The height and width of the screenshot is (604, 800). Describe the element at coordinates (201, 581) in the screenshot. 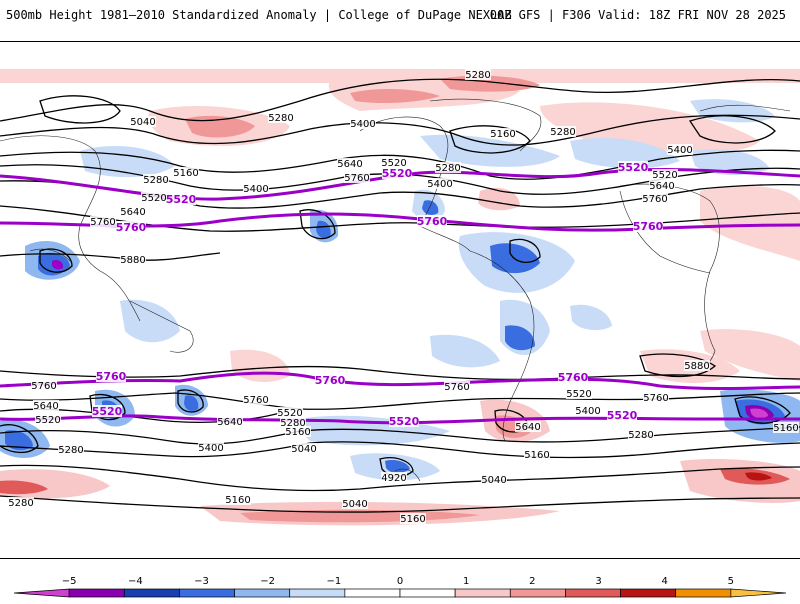

I see `colorbar-tick-label: −3` at that location.